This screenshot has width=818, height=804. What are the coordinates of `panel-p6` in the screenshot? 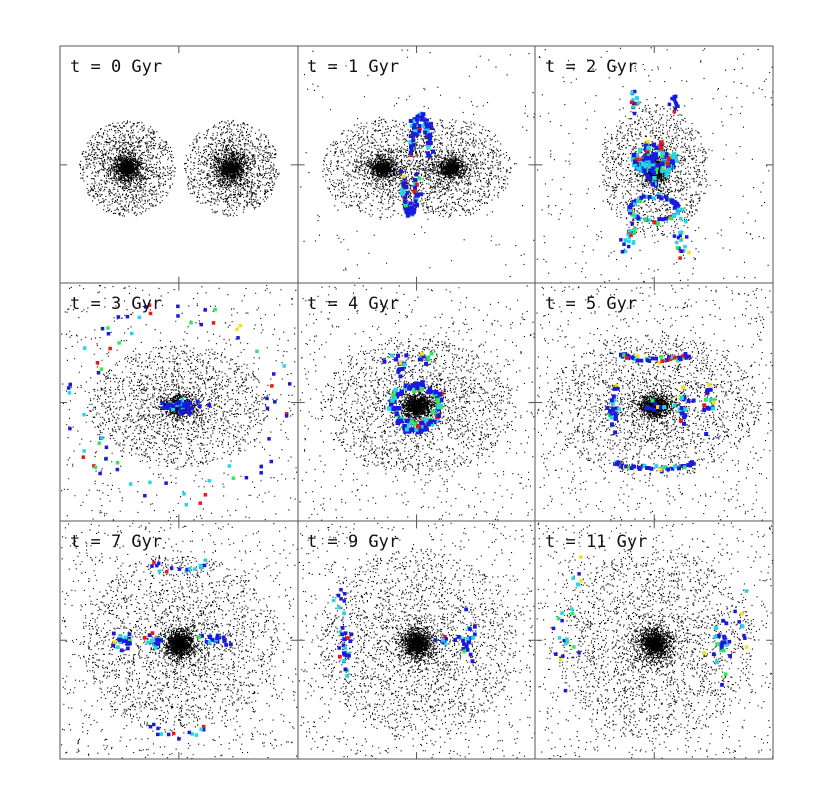 It's located at (179, 640).